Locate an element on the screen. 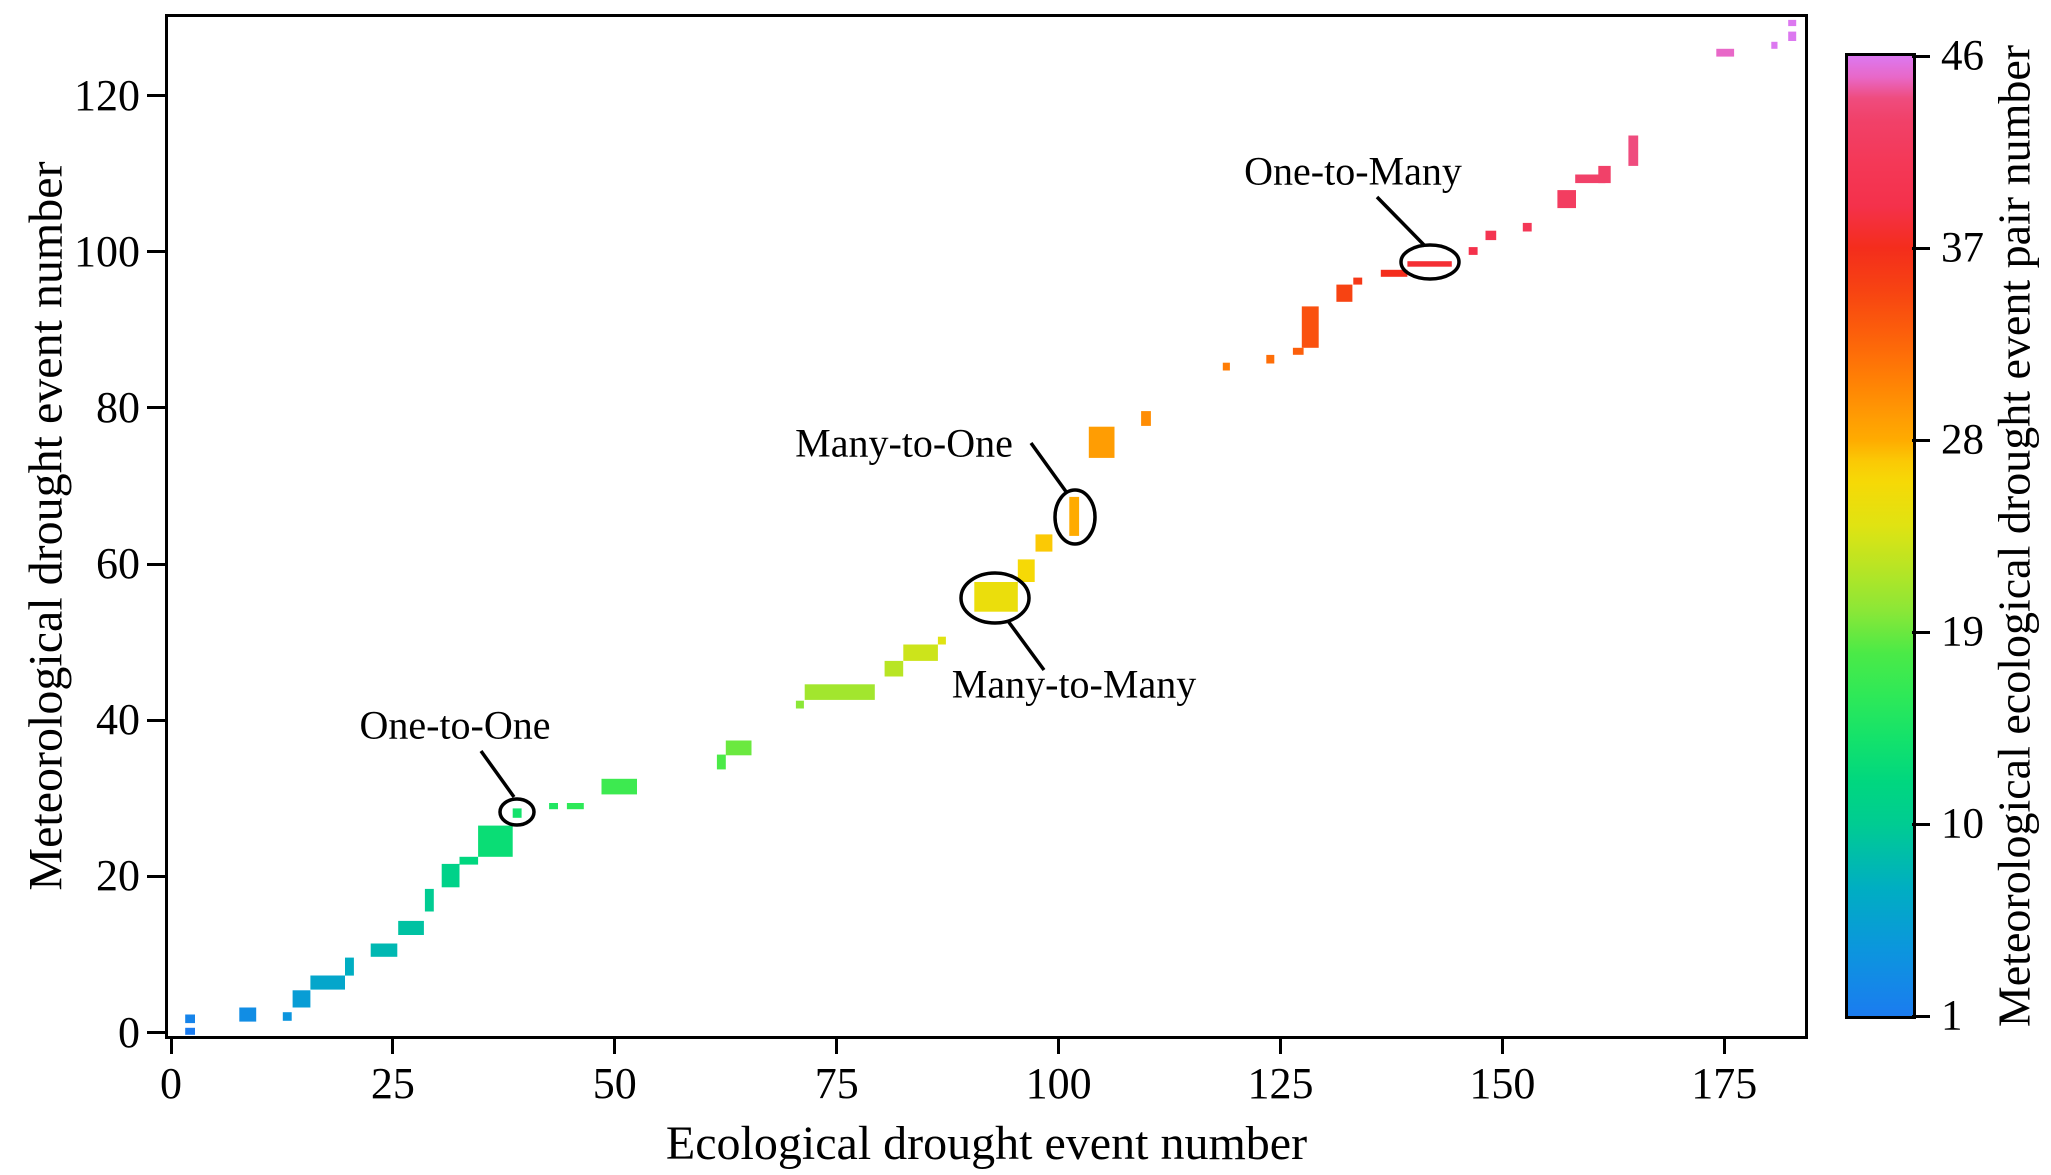  colorbar-tick-label-46: 46 is located at coordinates (1962, 56).